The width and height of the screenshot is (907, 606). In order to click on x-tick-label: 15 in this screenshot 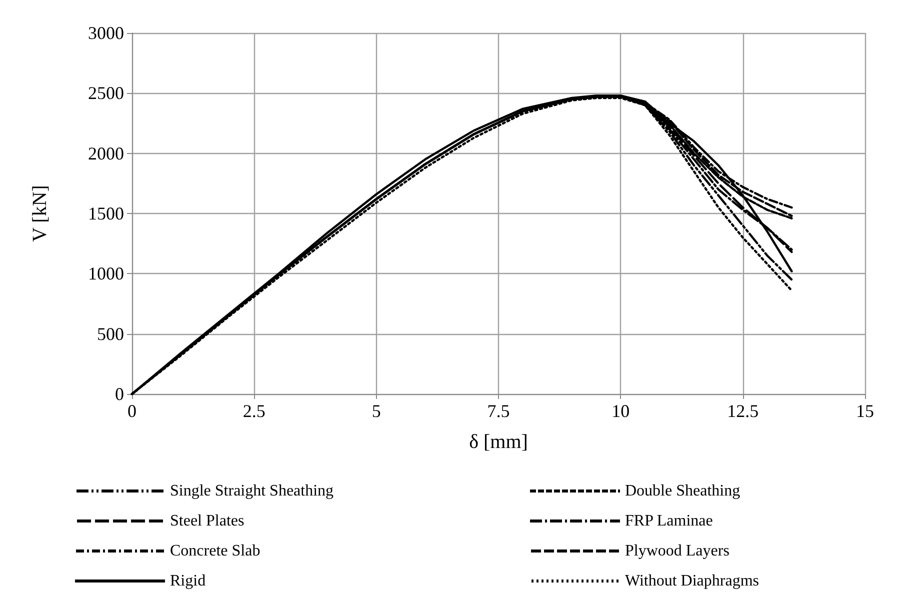, I will do `click(865, 411)`.